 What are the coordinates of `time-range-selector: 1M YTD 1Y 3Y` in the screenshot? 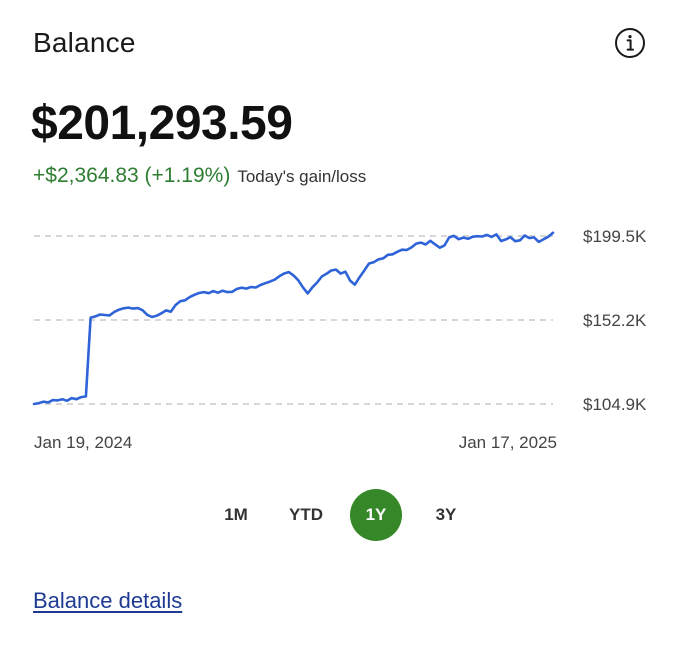 It's located at (350, 515).